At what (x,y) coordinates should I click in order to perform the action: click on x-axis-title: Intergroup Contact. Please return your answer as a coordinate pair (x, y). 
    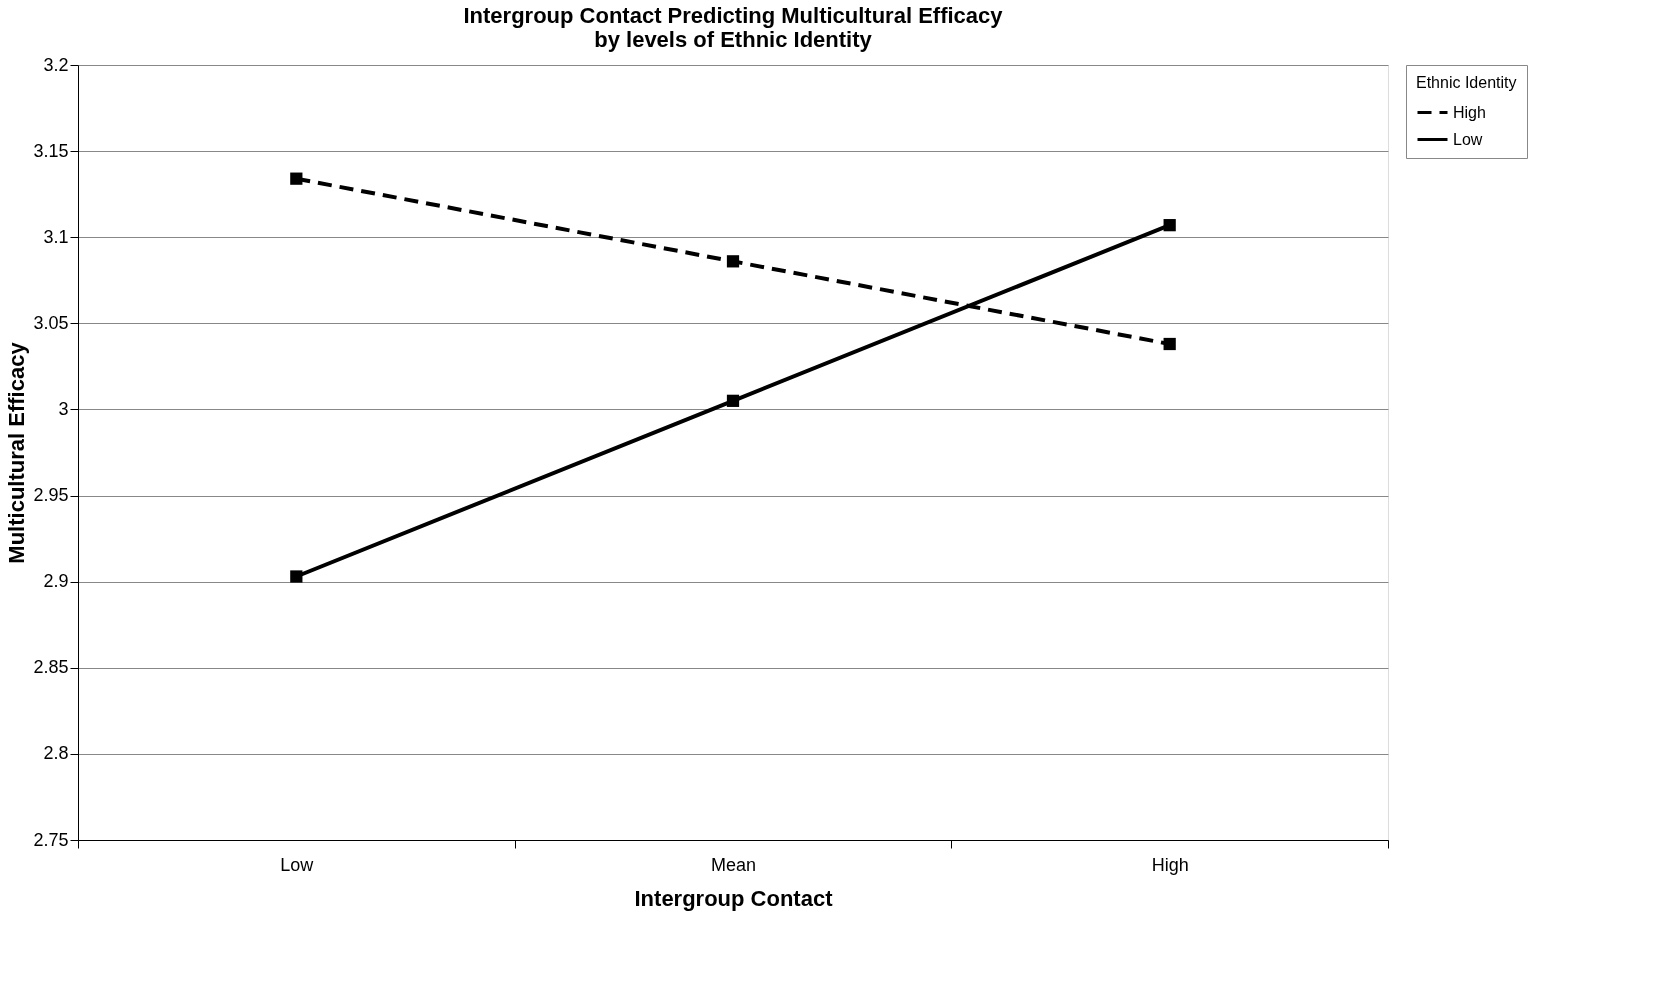
    Looking at the image, I should click on (734, 898).